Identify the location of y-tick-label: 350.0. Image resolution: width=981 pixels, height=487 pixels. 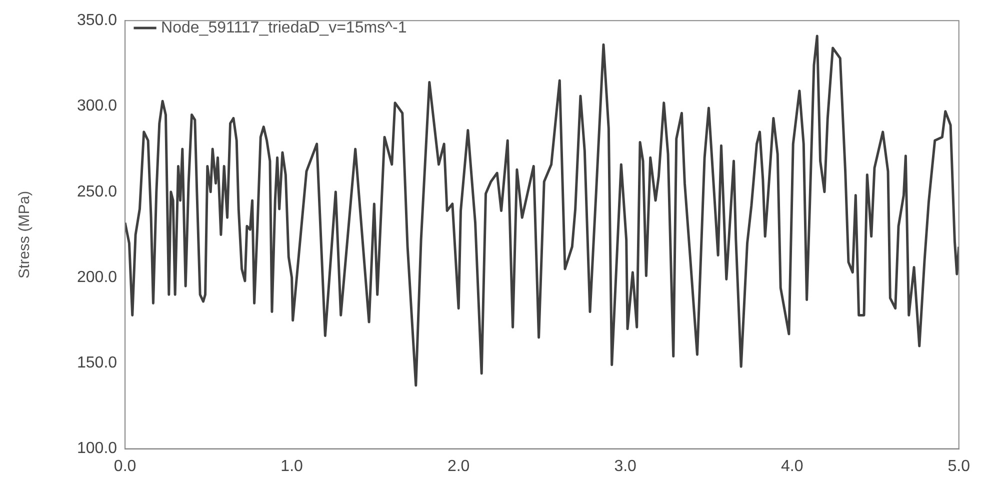
(97, 21).